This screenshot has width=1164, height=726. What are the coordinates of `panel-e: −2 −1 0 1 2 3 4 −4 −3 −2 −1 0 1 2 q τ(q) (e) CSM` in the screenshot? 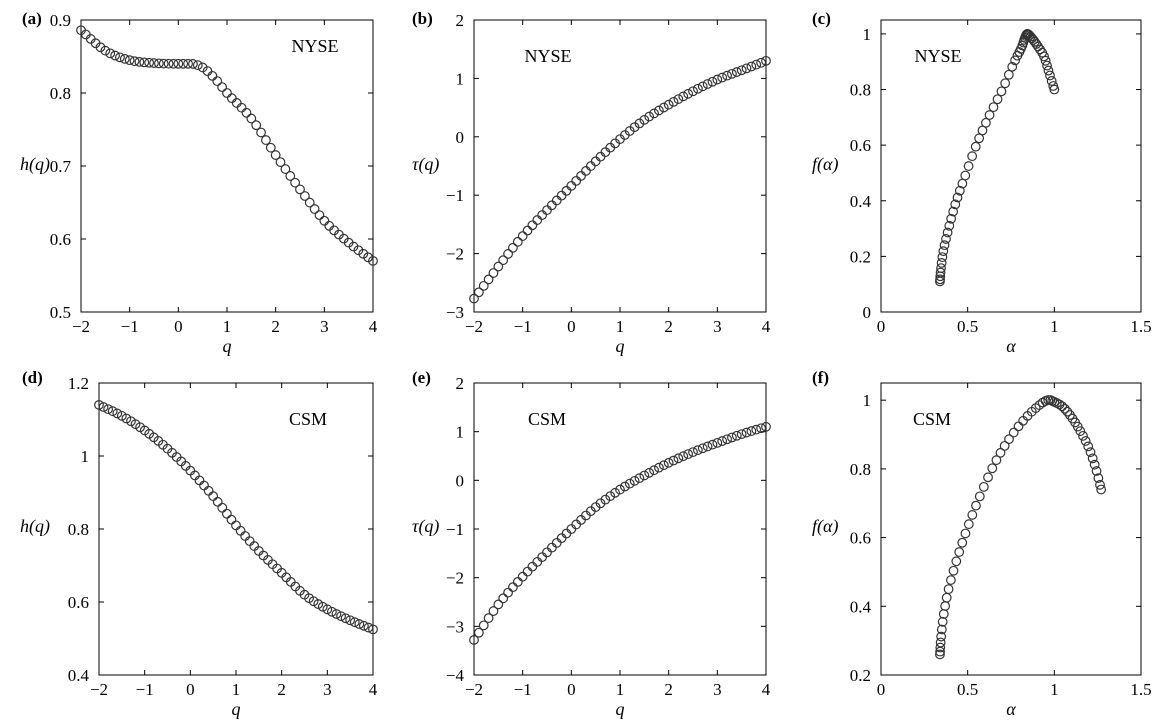 It's located at (591, 543).